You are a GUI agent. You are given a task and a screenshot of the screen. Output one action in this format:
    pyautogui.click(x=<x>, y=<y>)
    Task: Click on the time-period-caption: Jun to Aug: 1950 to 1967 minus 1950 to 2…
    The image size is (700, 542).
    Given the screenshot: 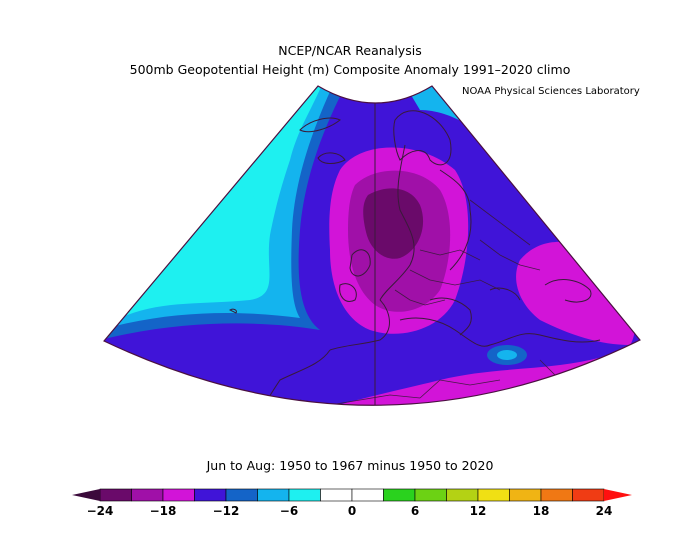 What is the action you would take?
    pyautogui.click(x=350, y=465)
    